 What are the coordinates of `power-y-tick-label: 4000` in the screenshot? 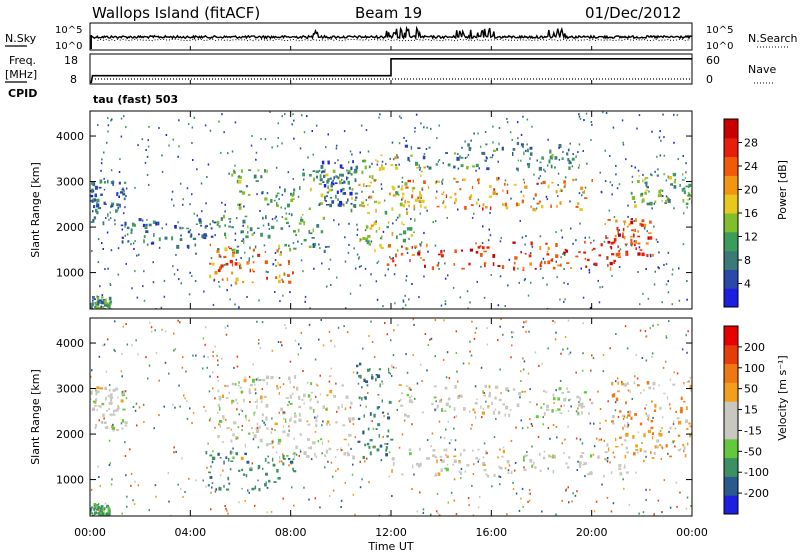 It's located at (70, 136).